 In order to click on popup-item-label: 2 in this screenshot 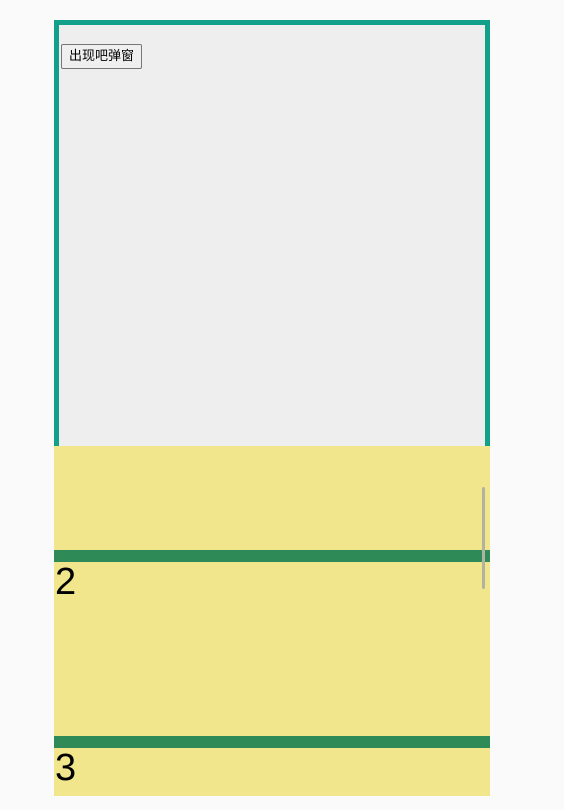, I will do `click(66, 582)`.